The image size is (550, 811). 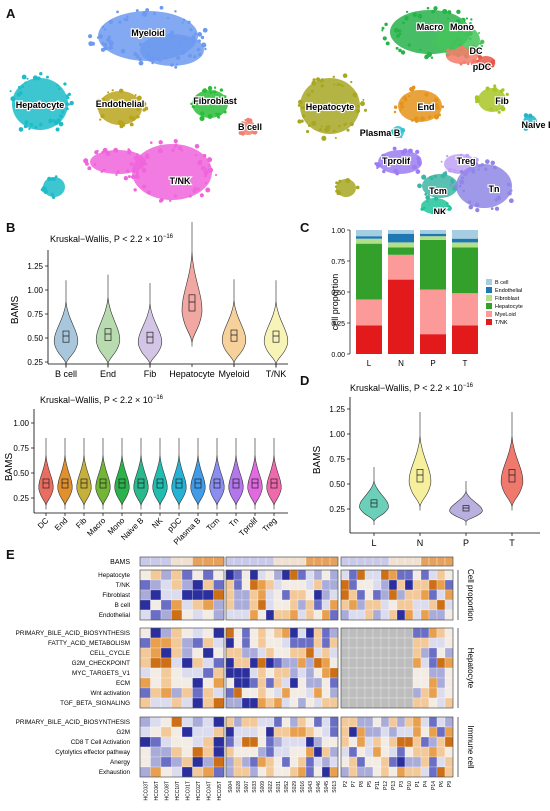 What do you see at coordinates (512, 471) in the screenshot?
I see `d-violin-3-body` at bounding box center [512, 471].